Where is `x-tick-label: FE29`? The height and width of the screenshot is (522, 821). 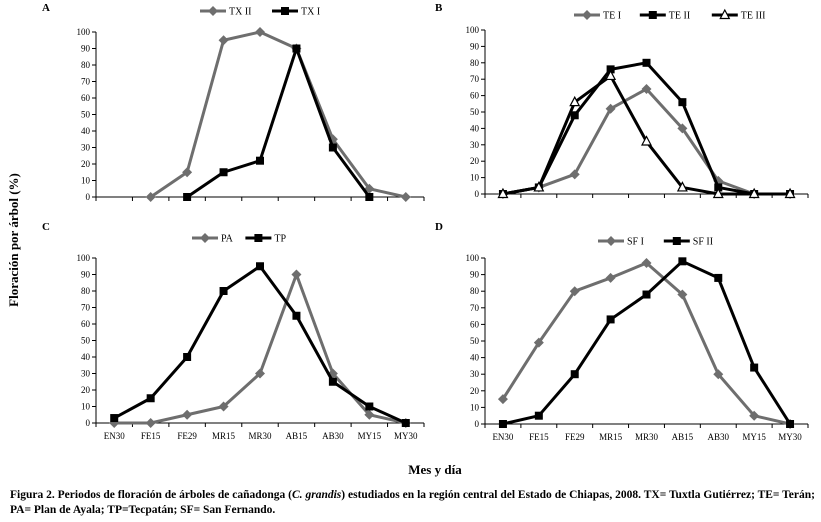 x-tick-label: FE29 is located at coordinates (575, 437).